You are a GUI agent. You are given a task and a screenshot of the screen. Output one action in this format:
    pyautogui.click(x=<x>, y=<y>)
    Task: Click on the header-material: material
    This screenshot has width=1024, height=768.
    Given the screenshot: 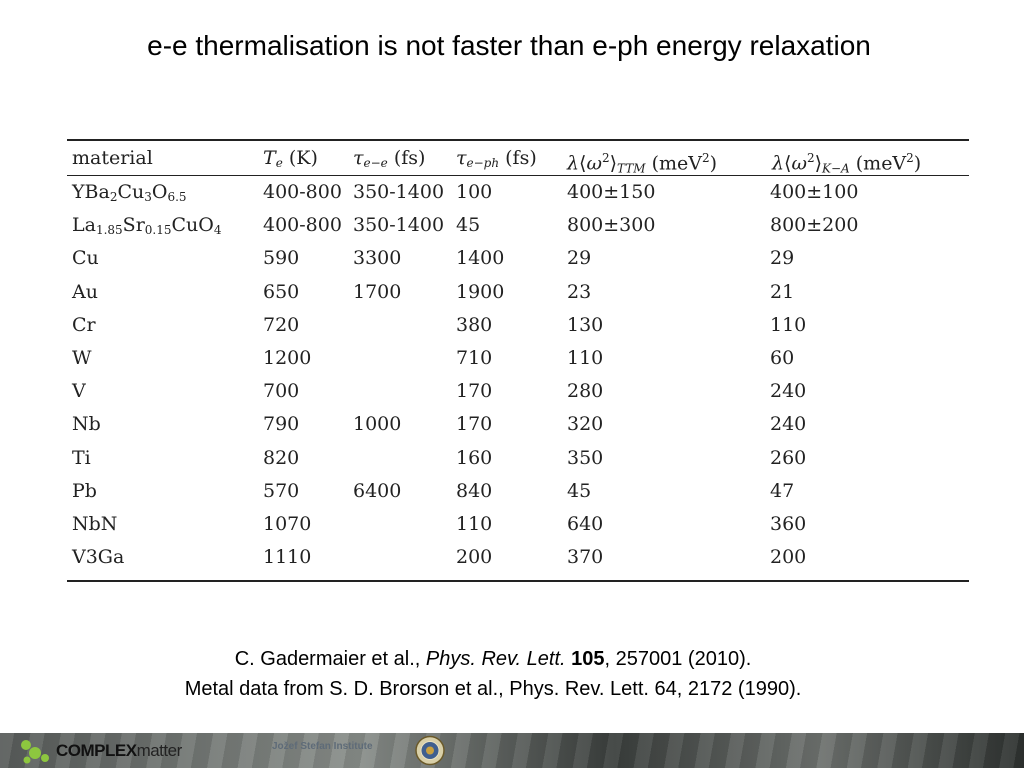 What is the action you would take?
    pyautogui.click(x=112, y=158)
    